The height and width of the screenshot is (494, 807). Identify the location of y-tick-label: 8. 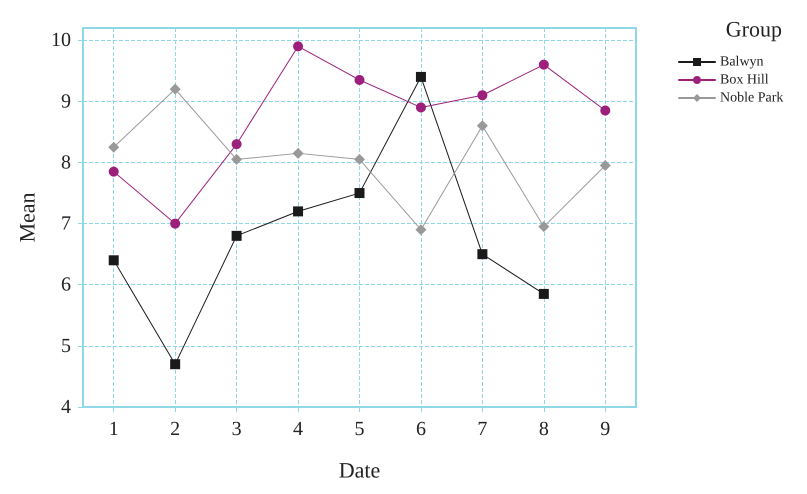
(66, 162).